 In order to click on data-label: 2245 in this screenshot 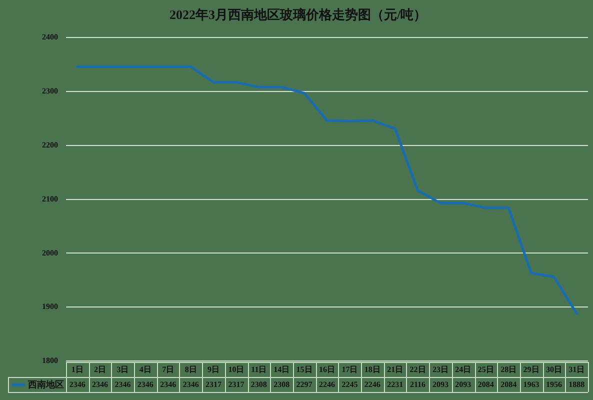, I will do `click(350, 385)`.